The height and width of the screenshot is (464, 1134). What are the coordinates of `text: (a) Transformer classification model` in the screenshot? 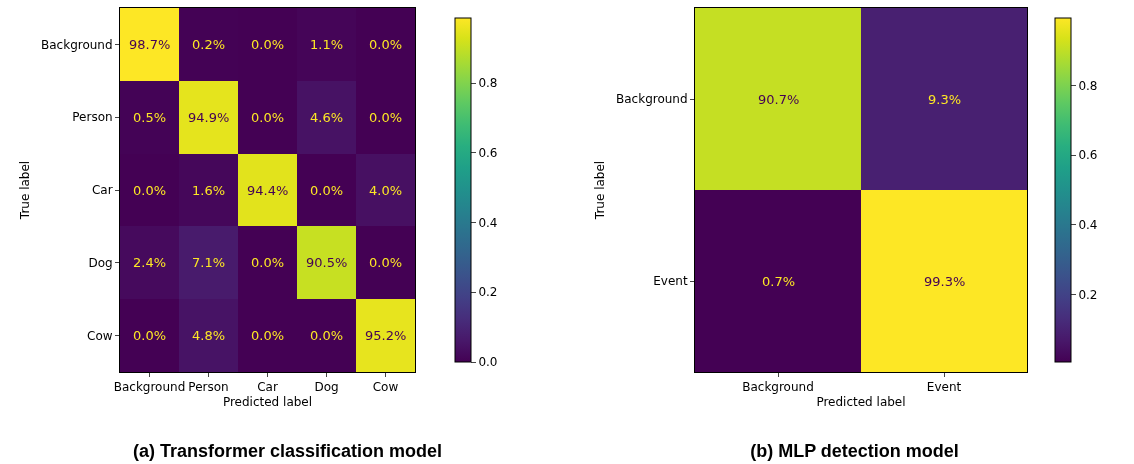 It's located at (287, 451).